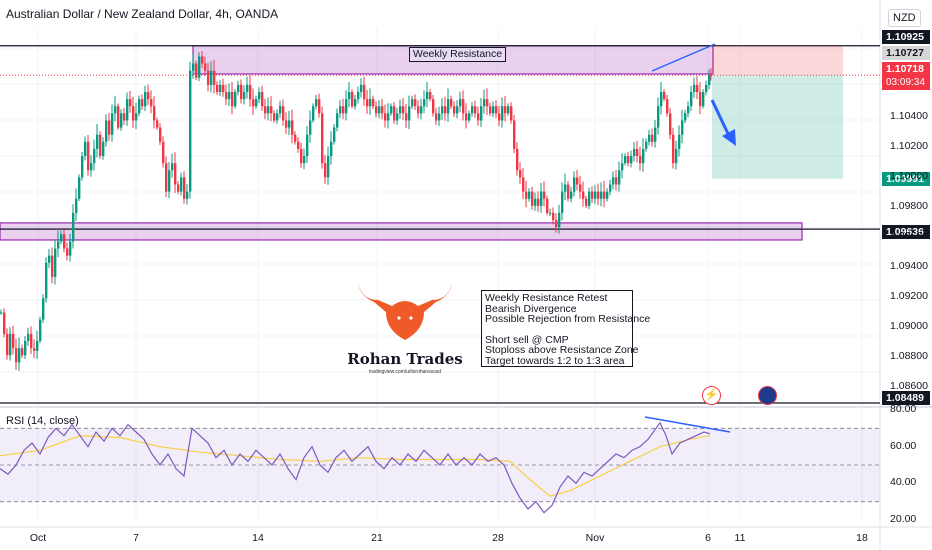 This screenshot has width=932, height=550. I want to click on price-label-resistance-bottom: 1.10727, so click(906, 53).